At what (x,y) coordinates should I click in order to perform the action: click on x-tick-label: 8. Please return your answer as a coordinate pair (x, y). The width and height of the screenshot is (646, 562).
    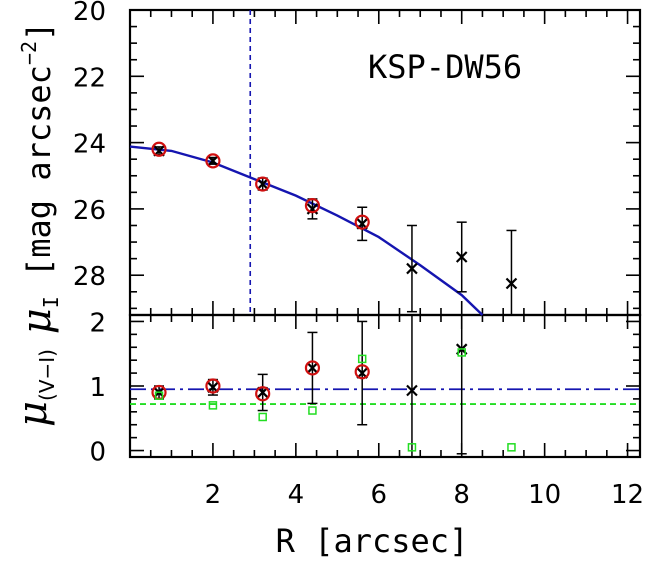
    Looking at the image, I should click on (461, 495).